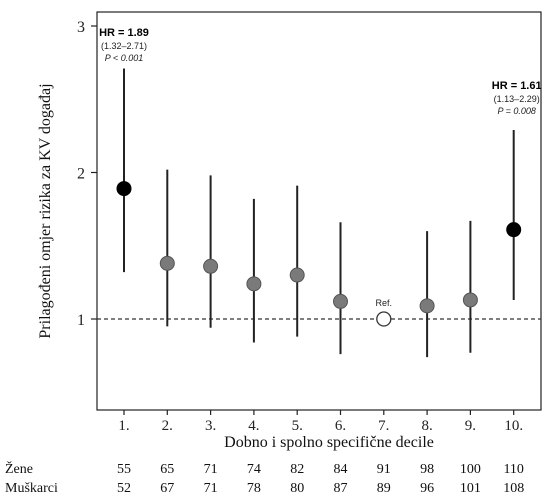 Image resolution: width=543 pixels, height=504 pixels. I want to click on y-tick-label: 3, so click(81, 27).